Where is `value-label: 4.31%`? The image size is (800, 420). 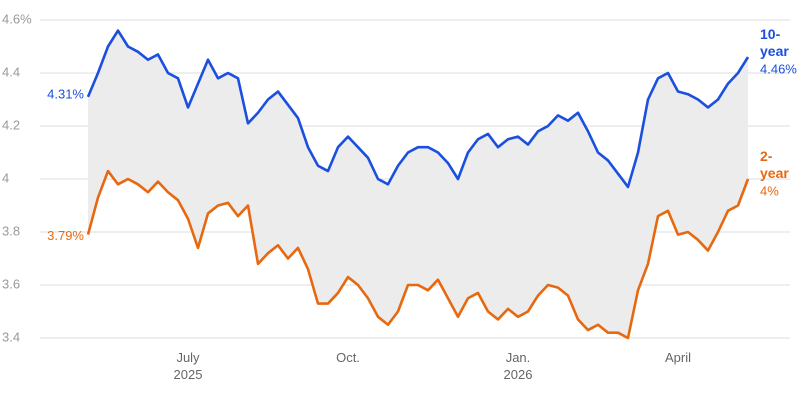
value-label: 4.31% is located at coordinates (65, 93).